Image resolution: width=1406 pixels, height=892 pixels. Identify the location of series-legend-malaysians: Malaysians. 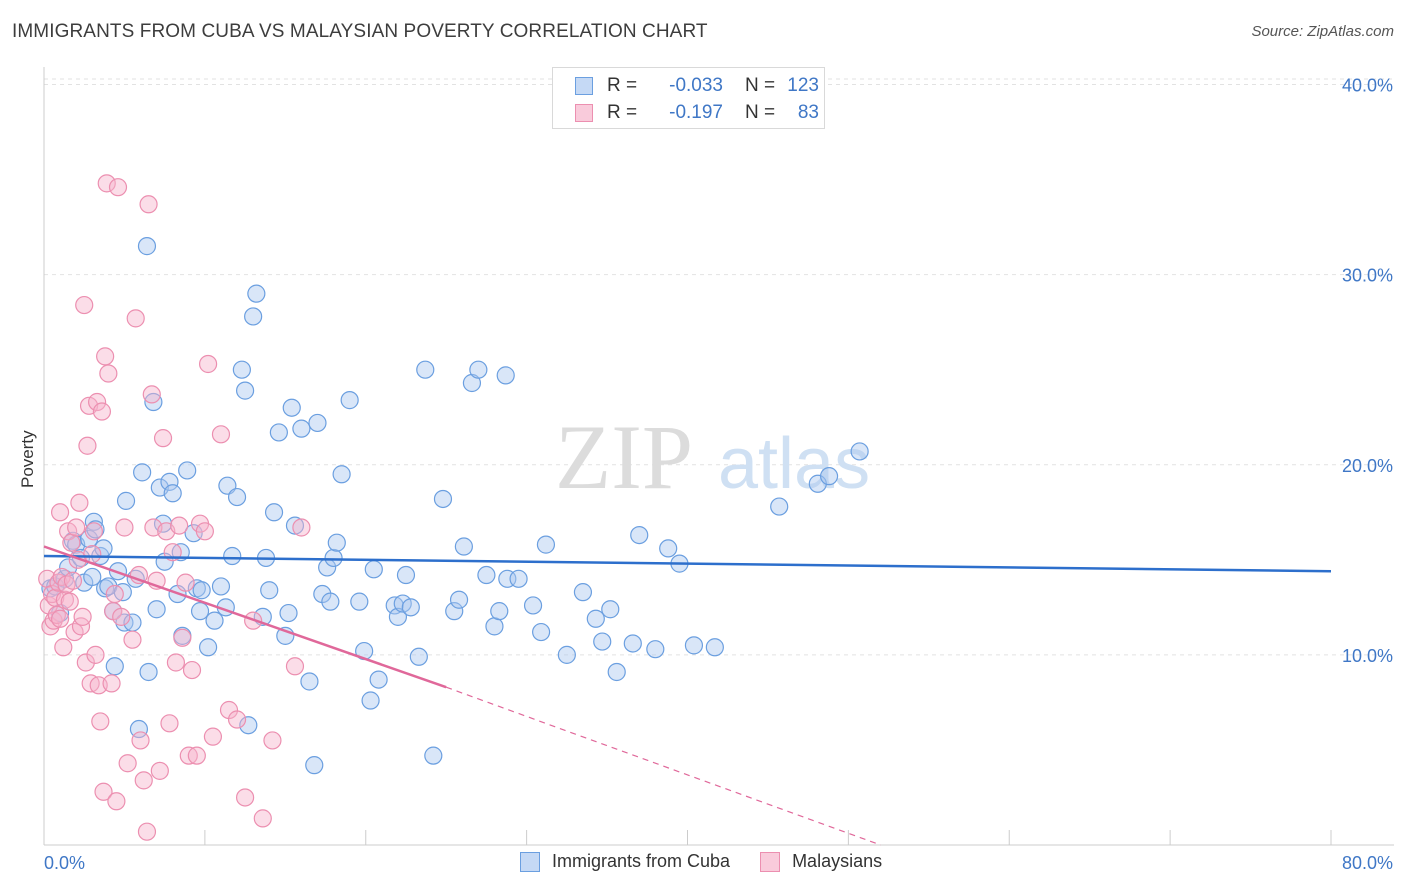
(821, 861).